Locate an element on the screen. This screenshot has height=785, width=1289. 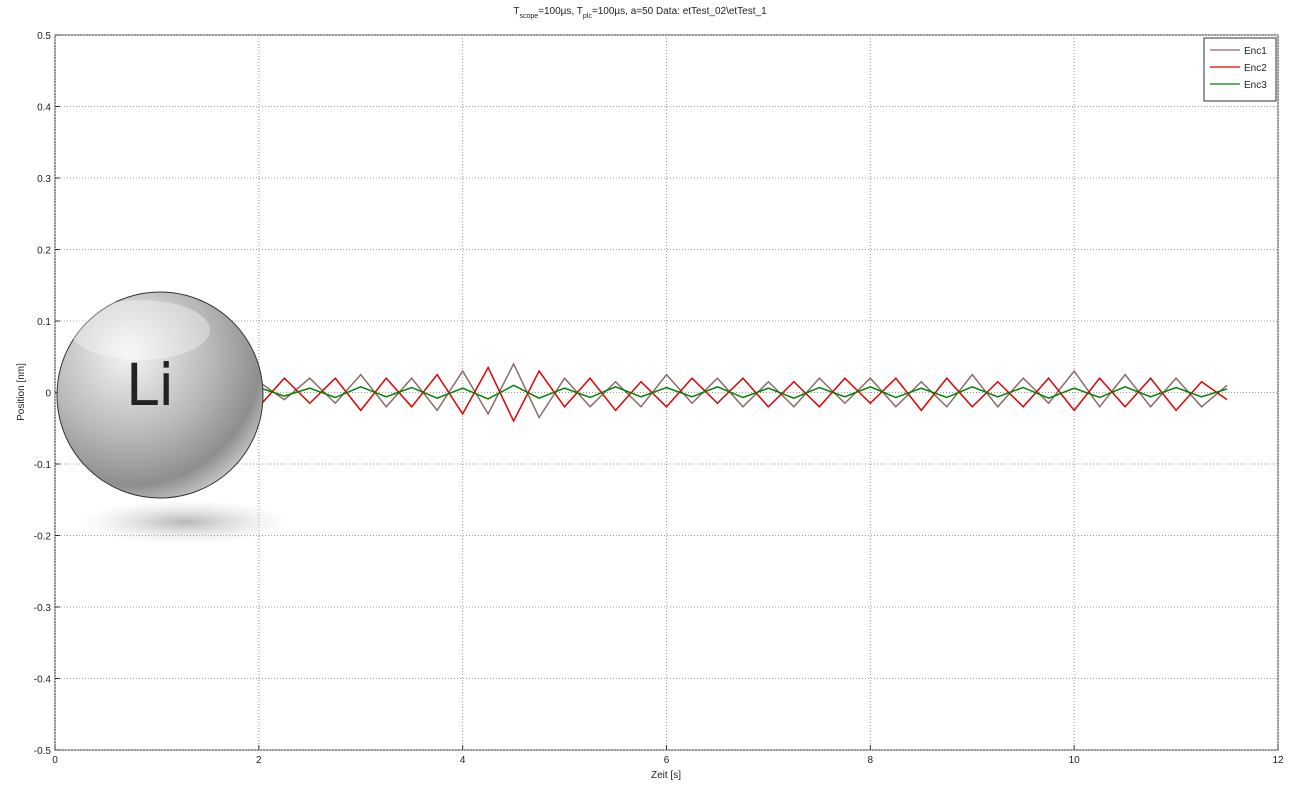
title-segment: plc is located at coordinates (587, 16).